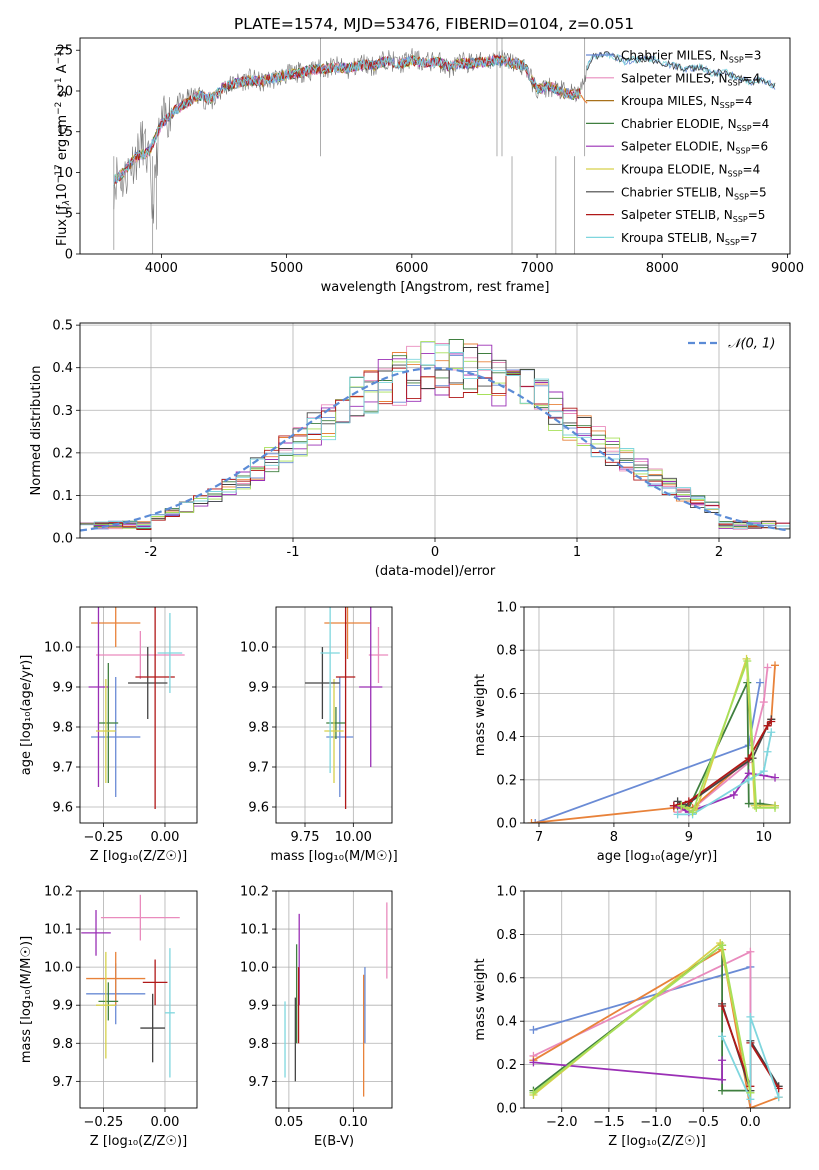  What do you see at coordinates (165, 837) in the screenshot?
I see `x-tick-label: 0.00` at bounding box center [165, 837].